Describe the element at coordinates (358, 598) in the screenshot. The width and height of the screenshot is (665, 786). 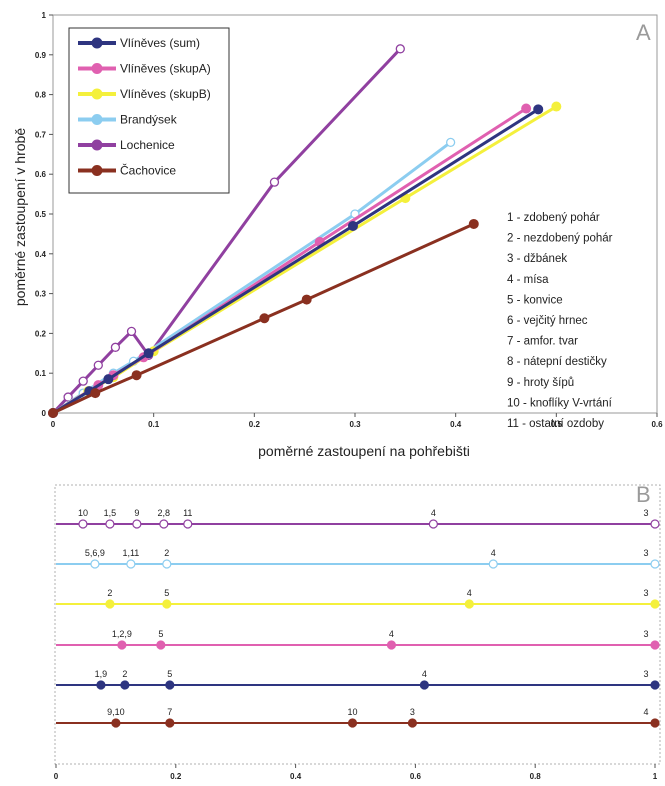
I see `row-vlineves-skupb: 2 5 4 3` at that location.